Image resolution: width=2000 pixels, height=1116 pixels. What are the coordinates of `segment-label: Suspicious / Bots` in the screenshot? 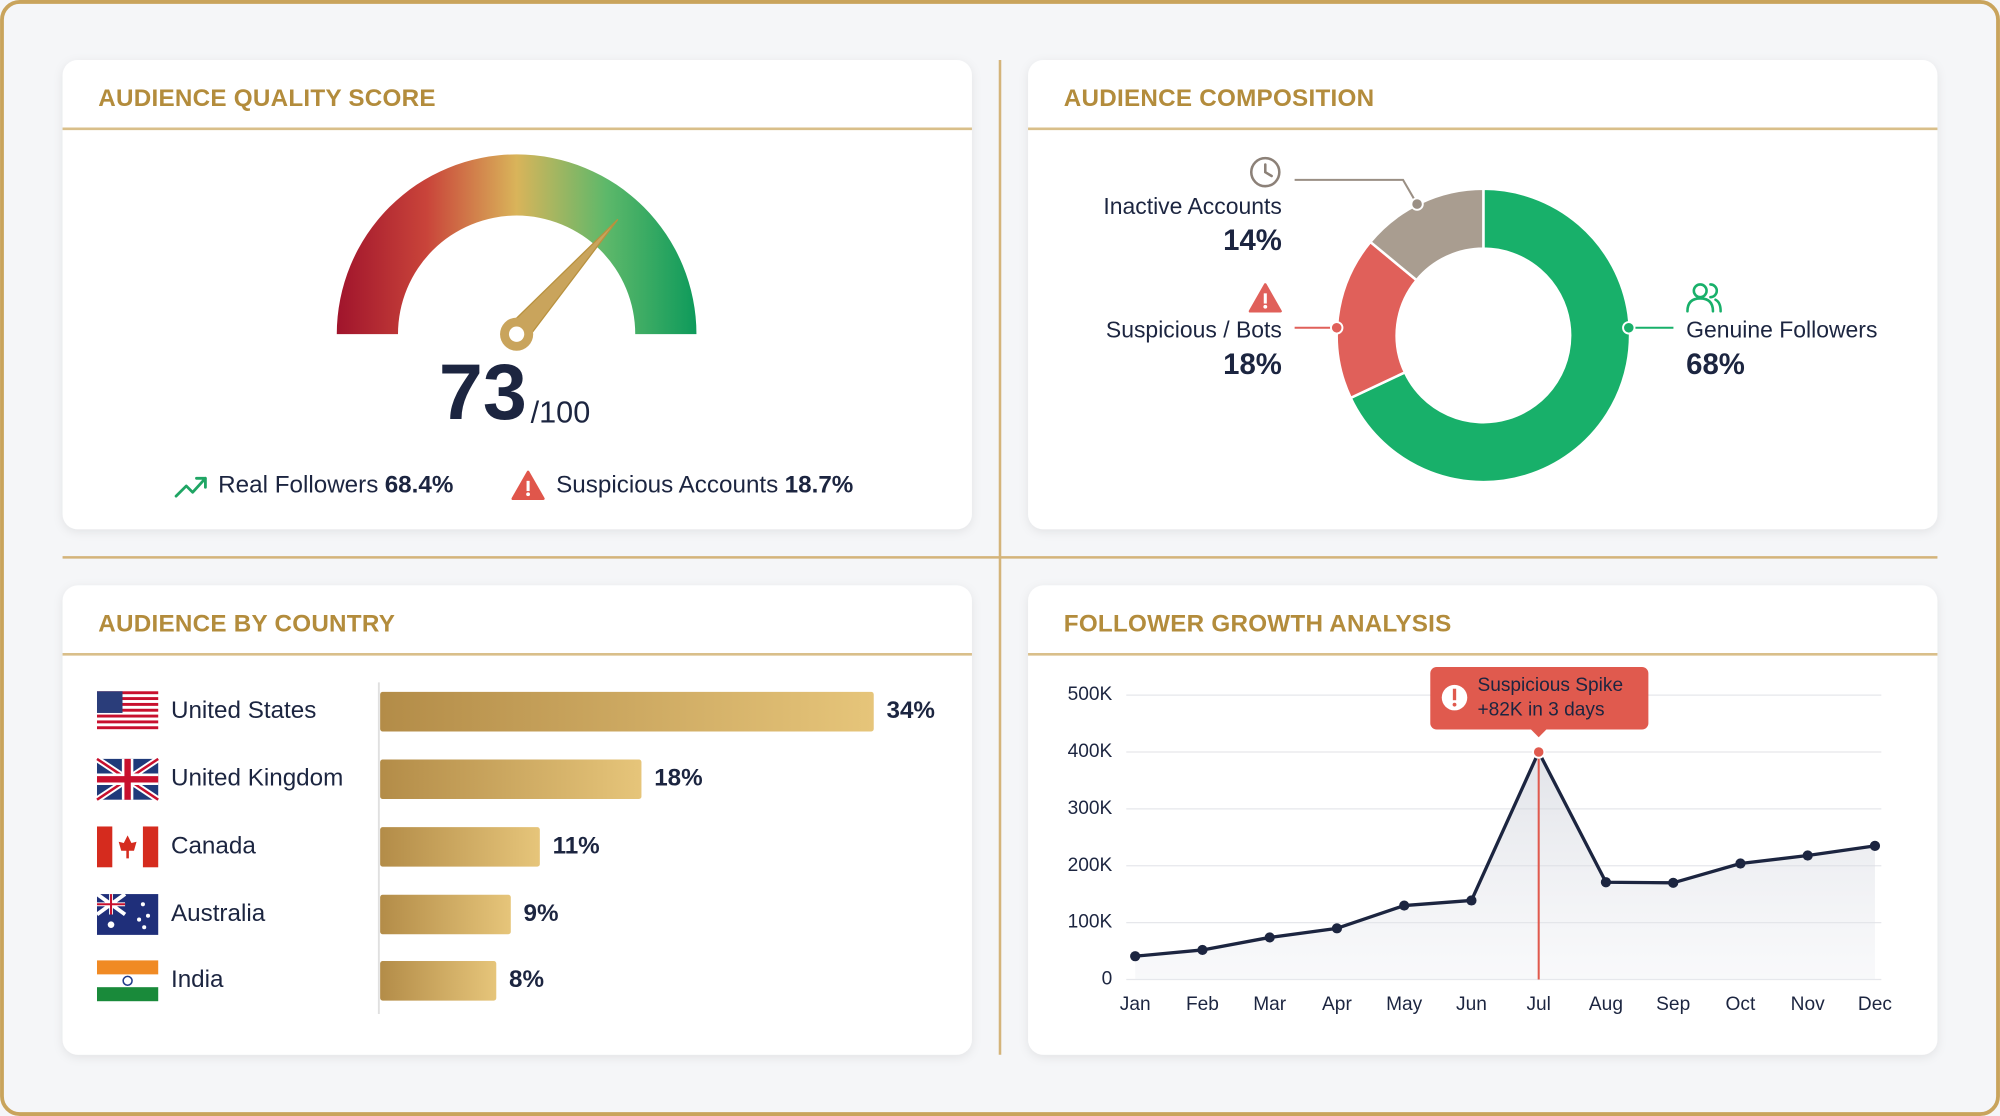 It's located at (1194, 330).